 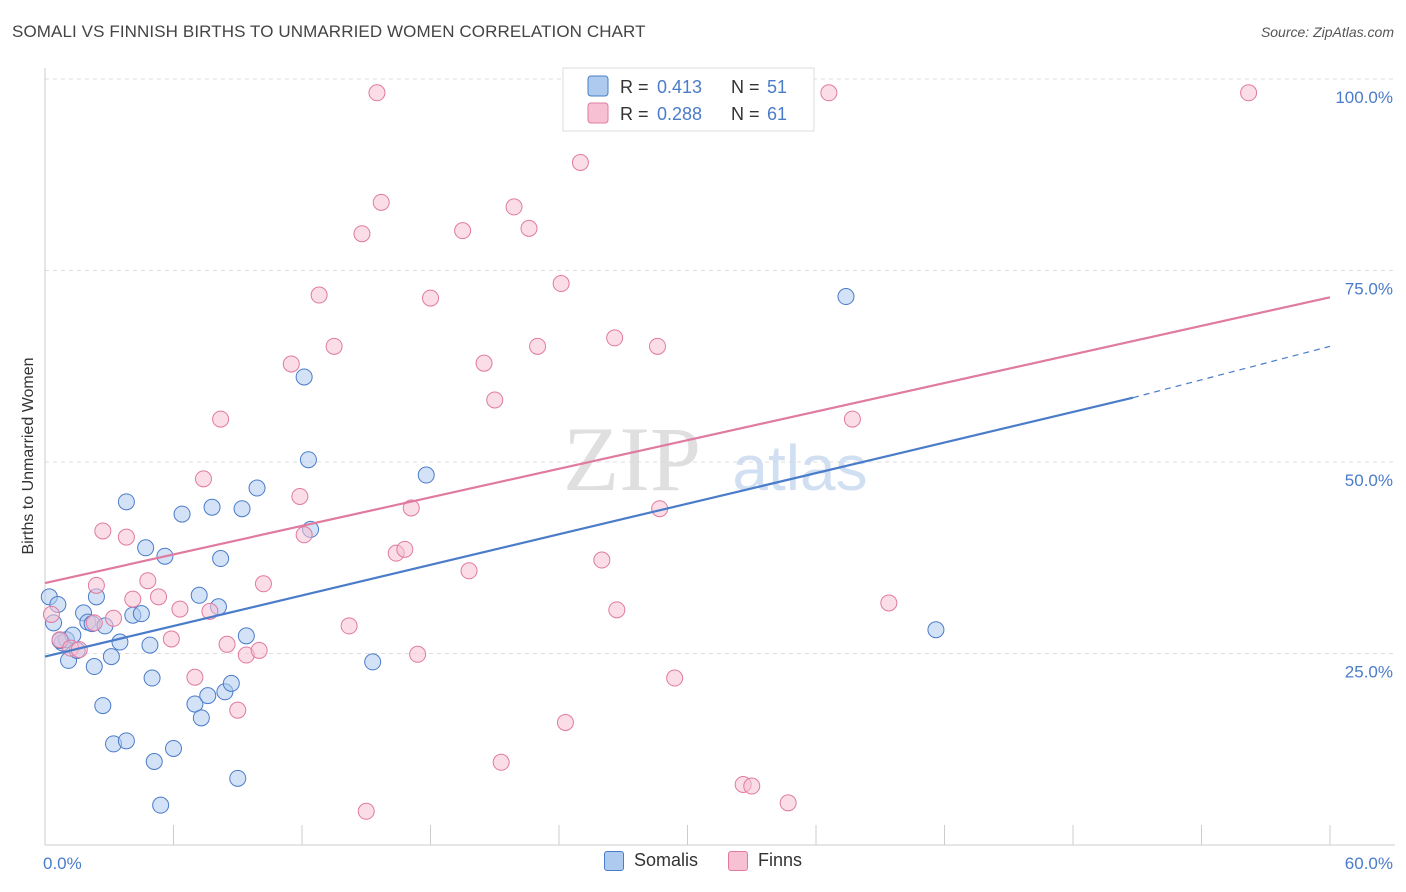 I want to click on legend-label-finns: Finns, so click(x=780, y=860).